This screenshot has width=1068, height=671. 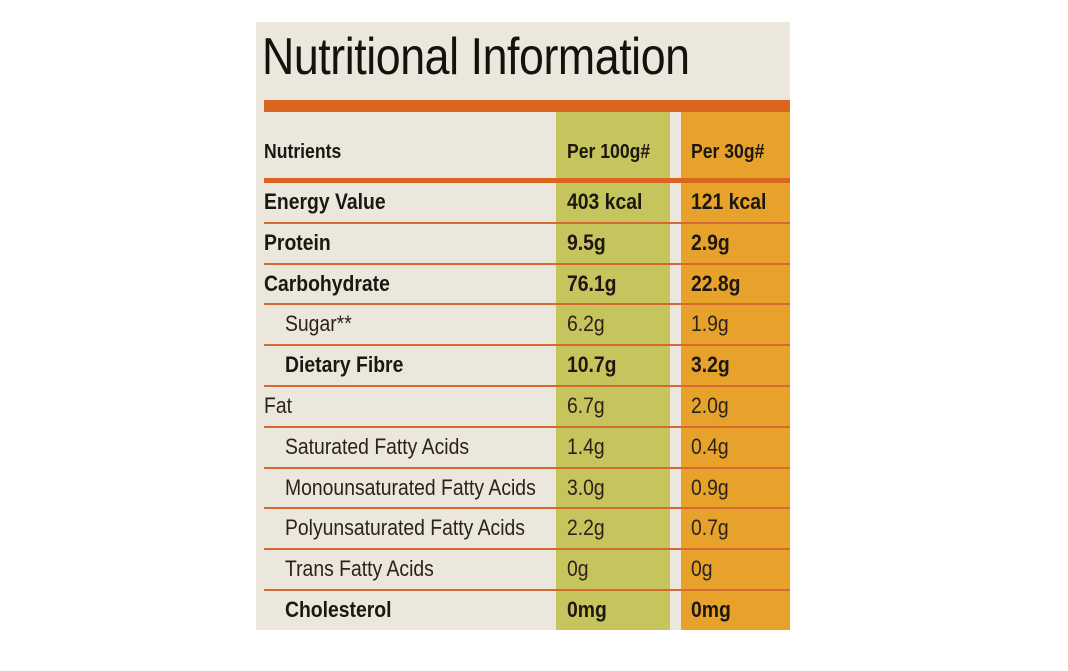 I want to click on header-per-30g: Per 30g#, so click(x=728, y=152).